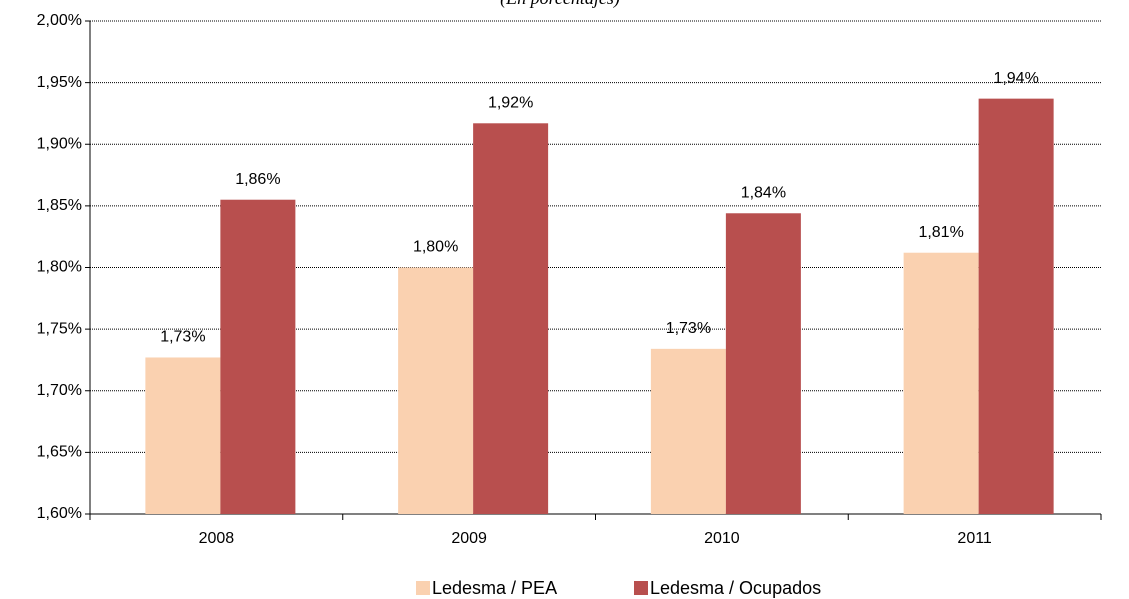  I want to click on y-tick-label: 1,85%, so click(59, 205).